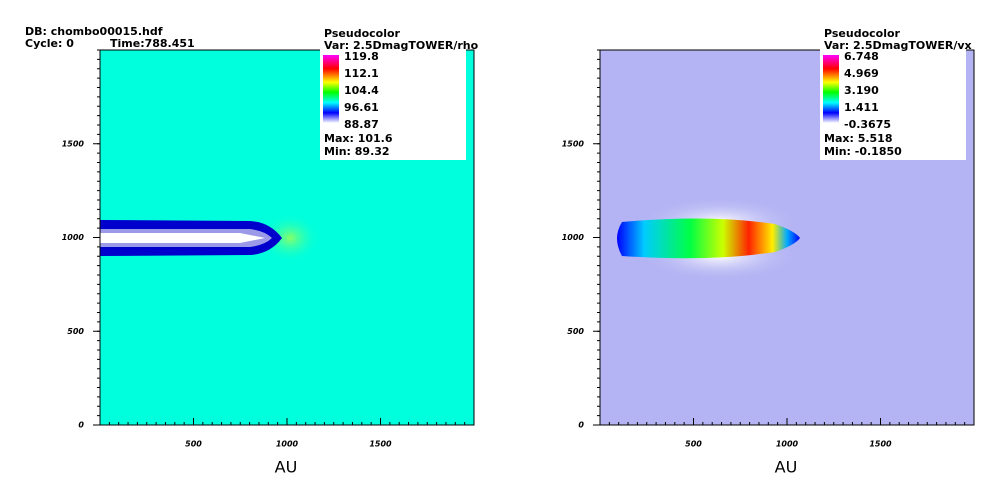 This screenshot has width=1000, height=500. What do you see at coordinates (152, 43) in the screenshot?
I see `time-label: Time:788.451` at bounding box center [152, 43].